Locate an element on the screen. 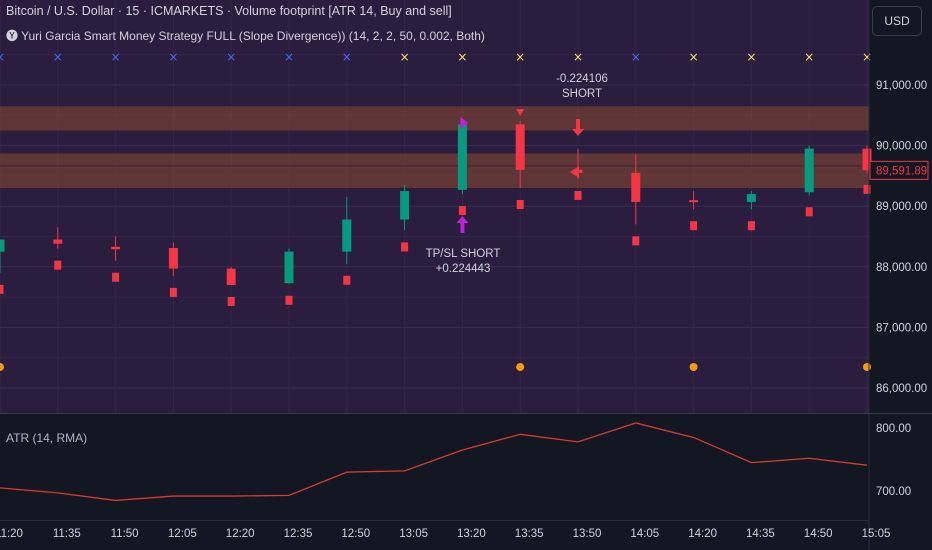  tpsl-arrow-icon is located at coordinates (462, 224).